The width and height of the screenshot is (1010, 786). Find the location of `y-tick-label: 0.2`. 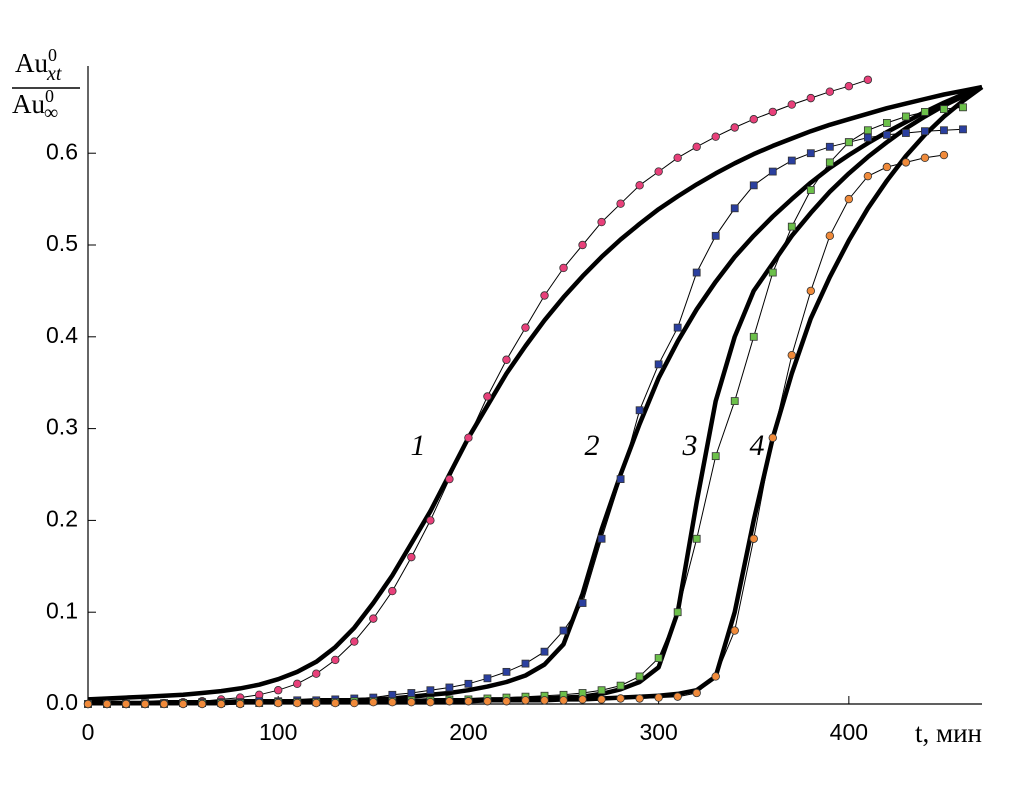

y-tick-label: 0.2 is located at coordinates (62, 518).